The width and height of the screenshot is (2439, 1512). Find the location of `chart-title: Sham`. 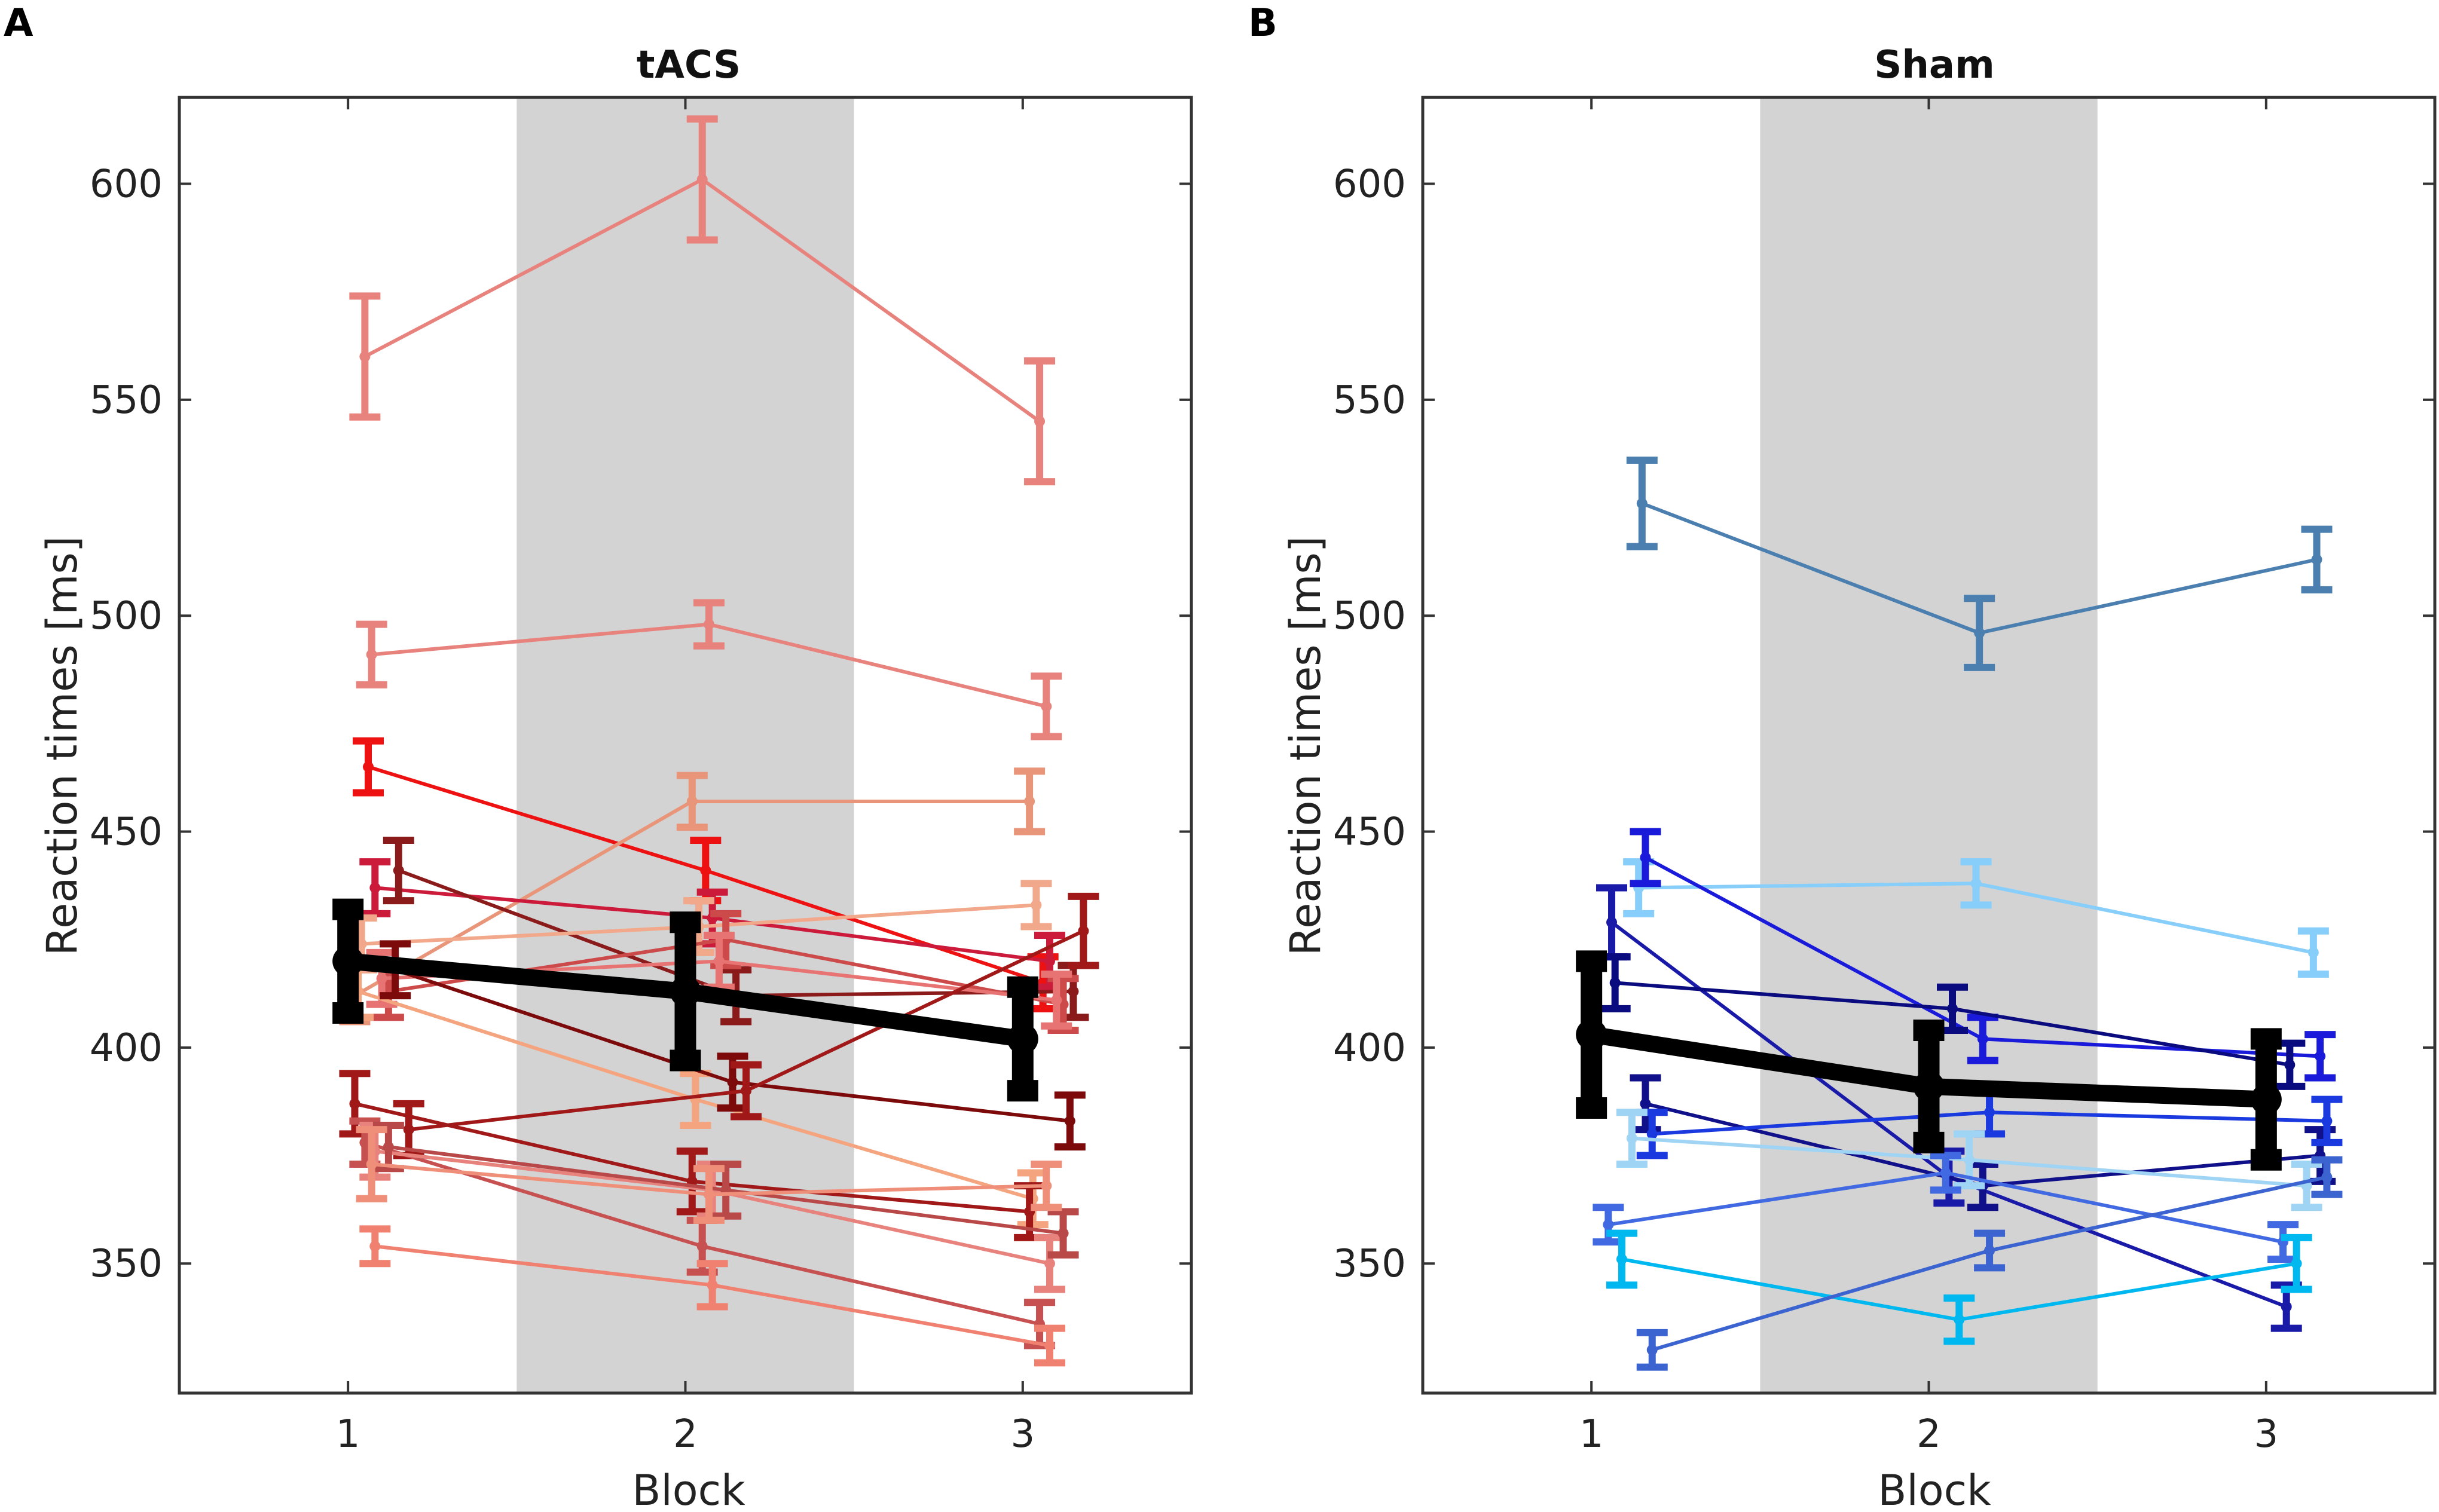

chart-title: Sham is located at coordinates (1934, 65).